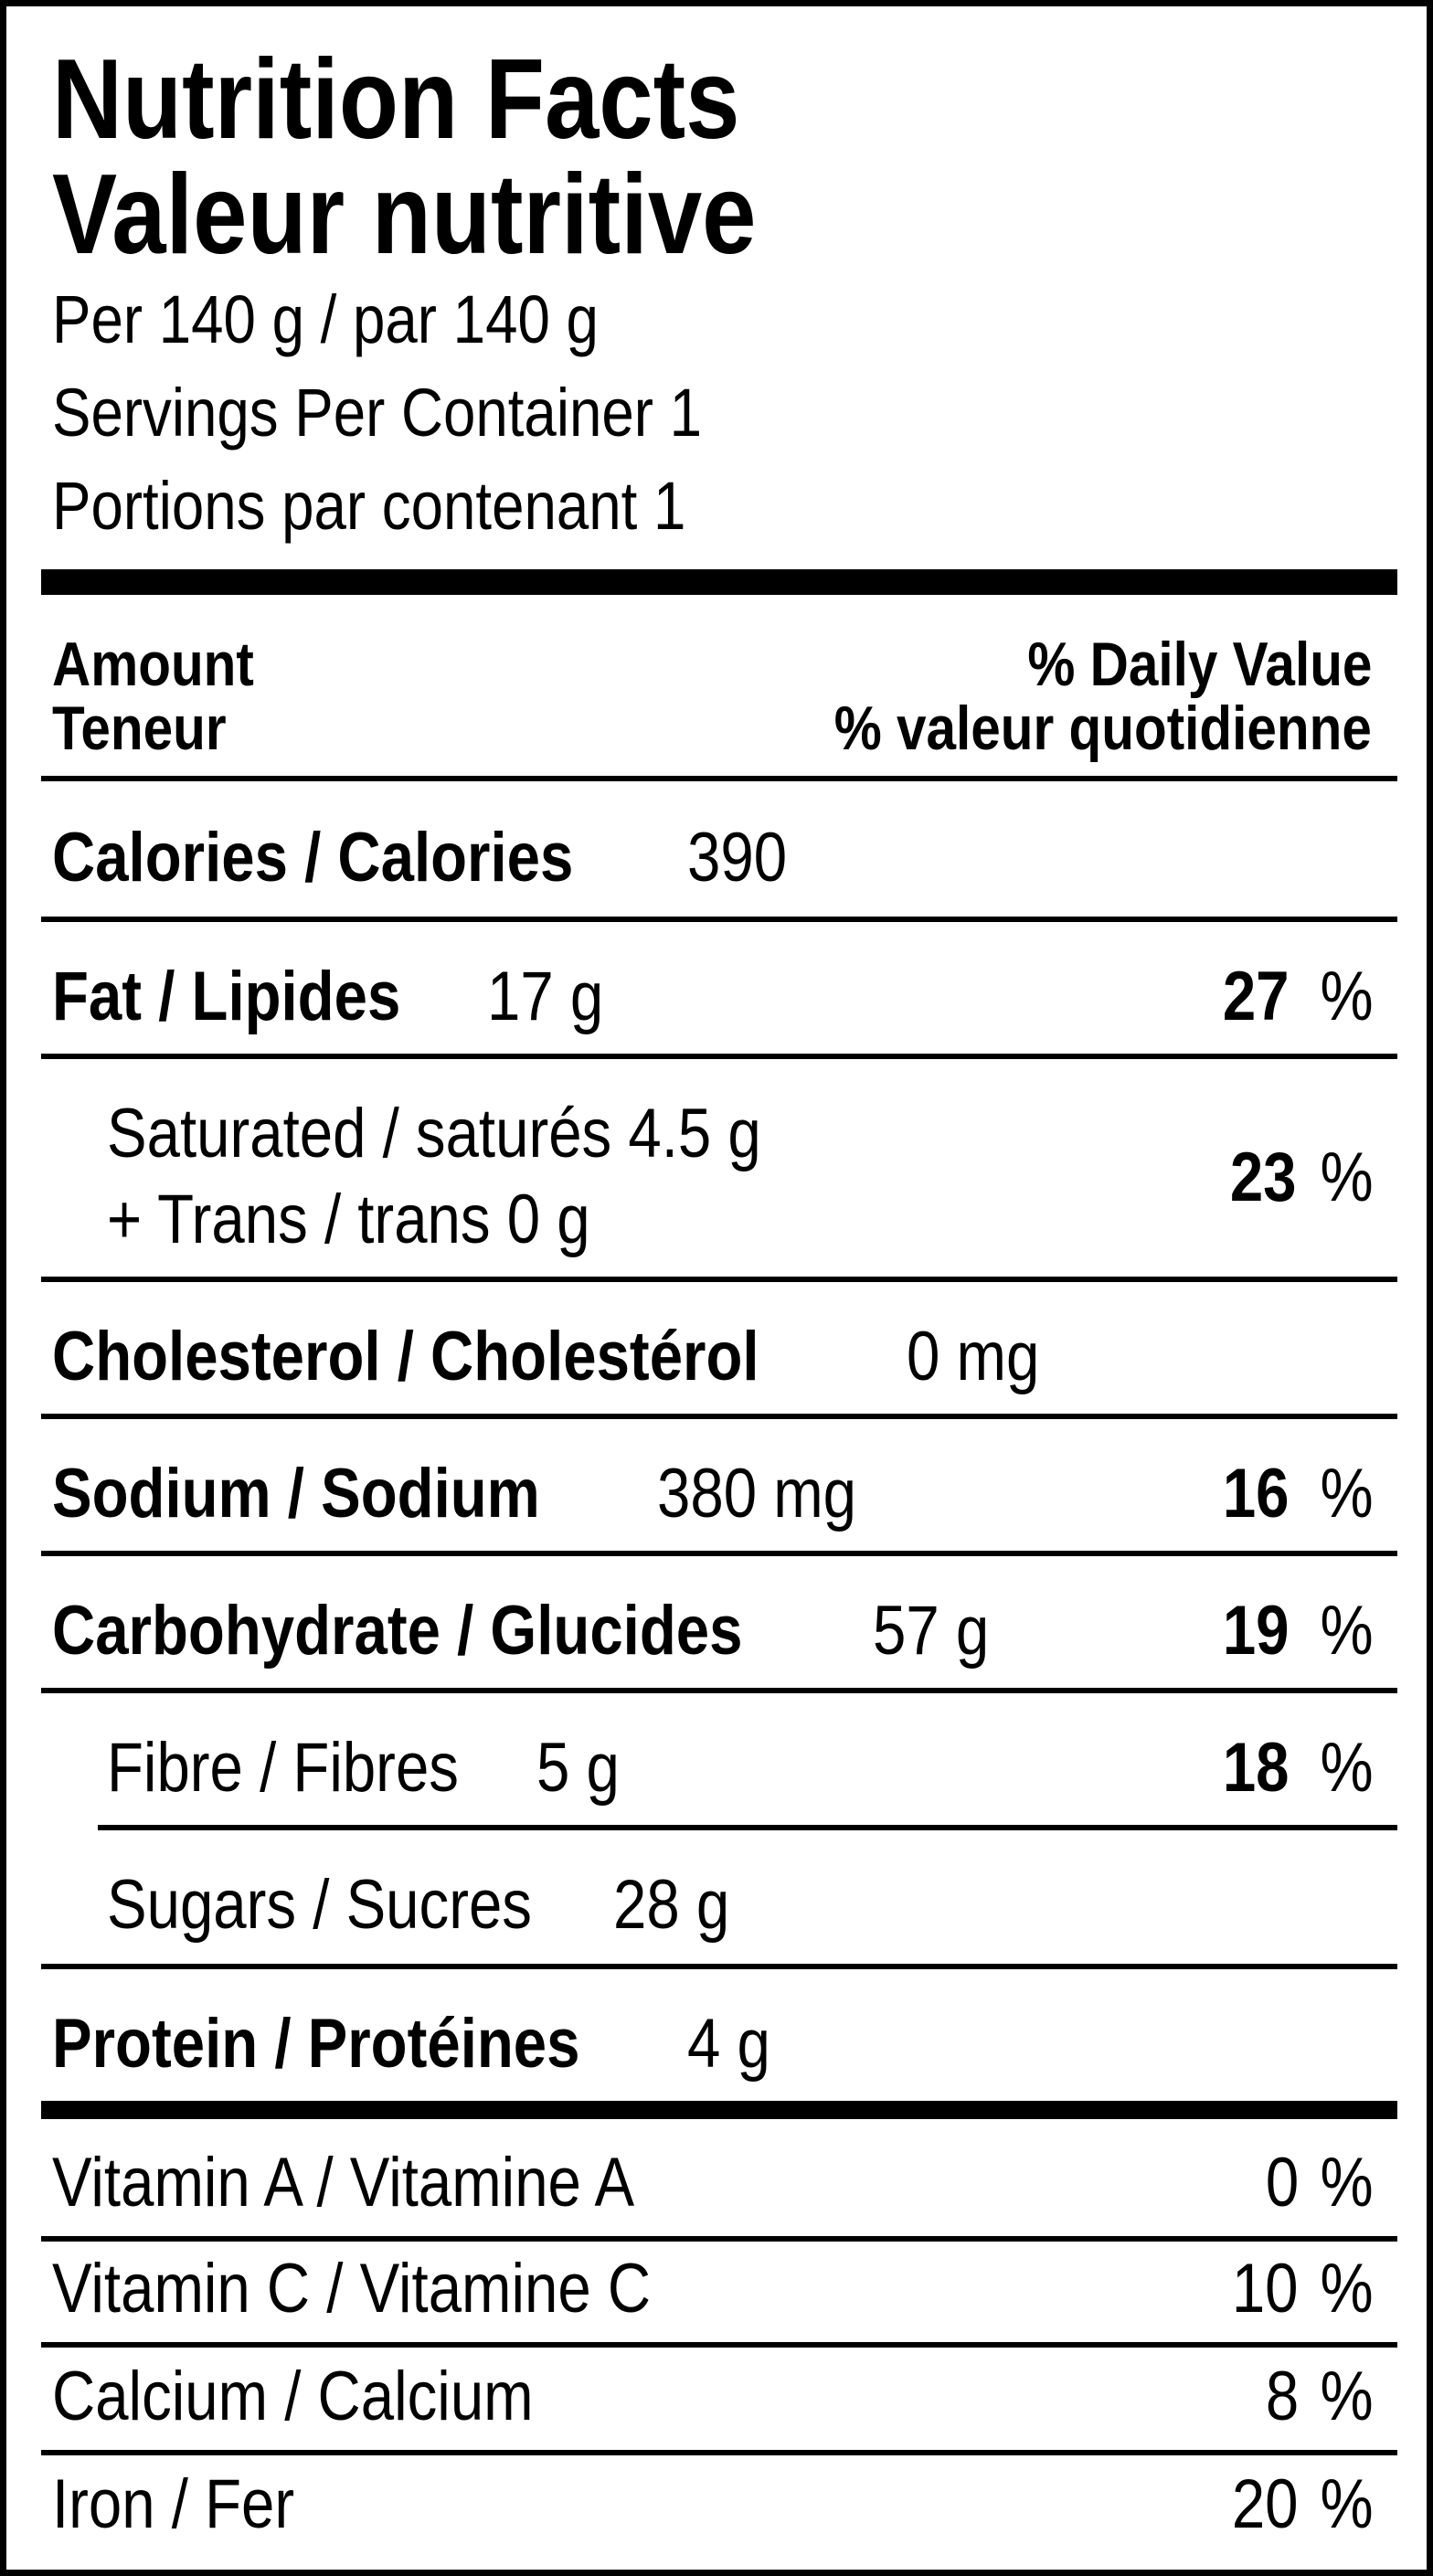 The image size is (1433, 2576). I want to click on calories-value: 390, so click(737, 857).